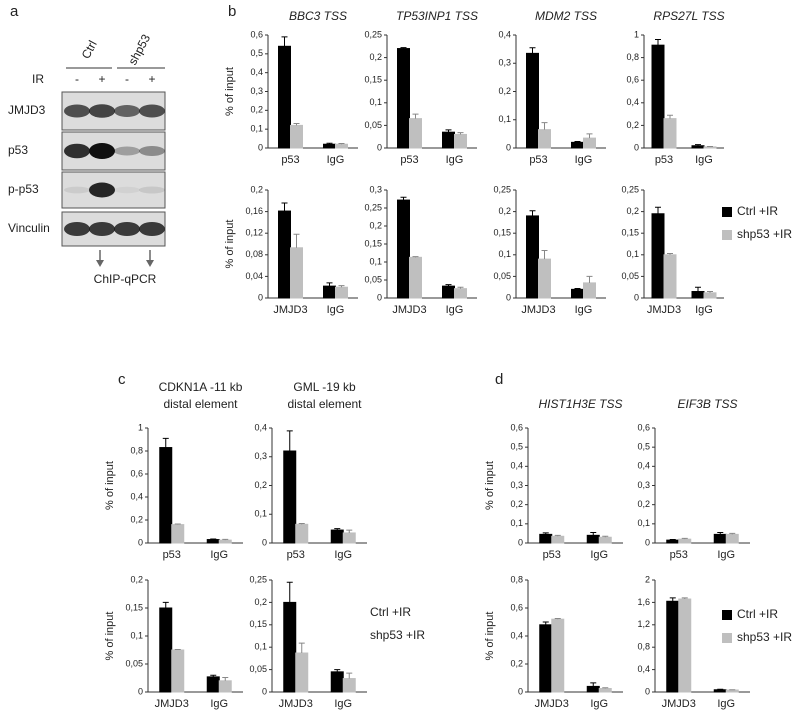 The height and width of the screenshot is (716, 798). I want to click on group-label: shp53, so click(139, 50).